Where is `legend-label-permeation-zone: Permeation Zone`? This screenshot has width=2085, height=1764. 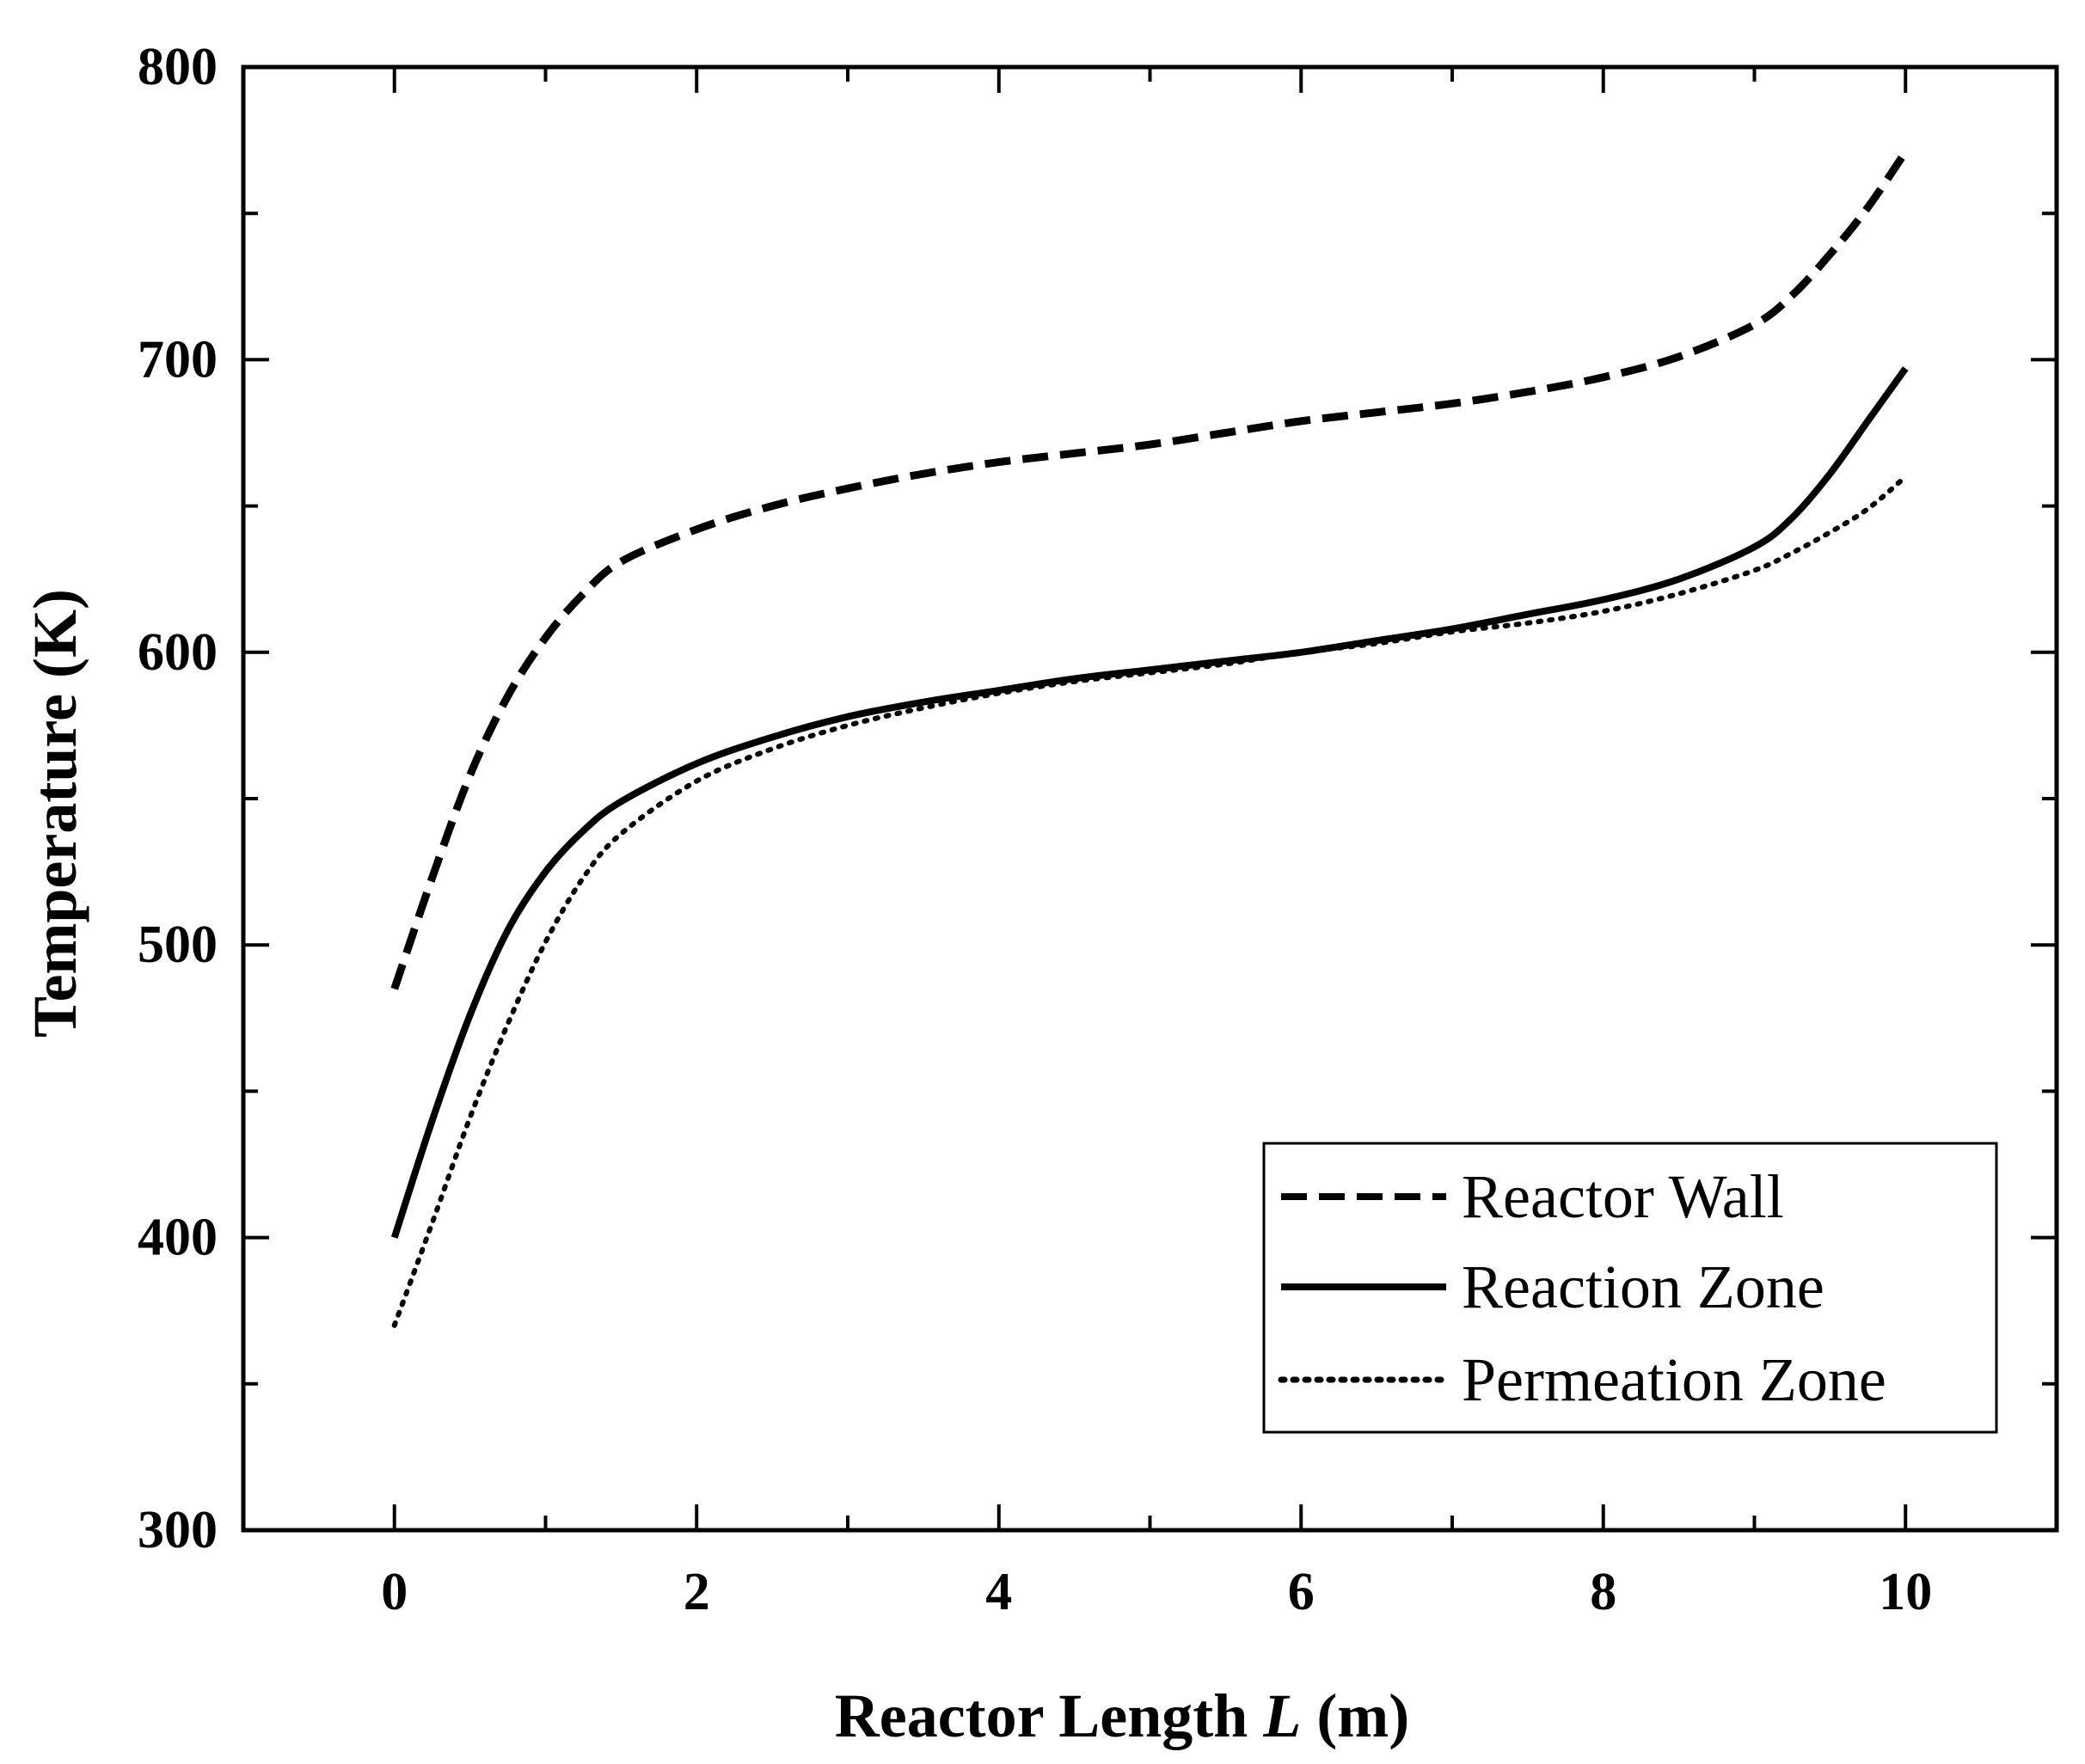
legend-label-permeation-zone: Permeation Zone is located at coordinates (1674, 1379).